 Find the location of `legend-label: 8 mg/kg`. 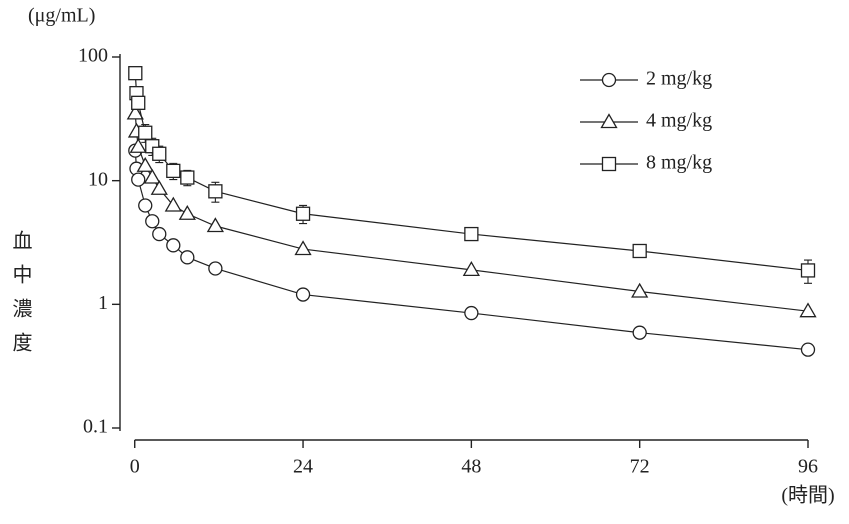

legend-label: 8 mg/kg is located at coordinates (679, 163).